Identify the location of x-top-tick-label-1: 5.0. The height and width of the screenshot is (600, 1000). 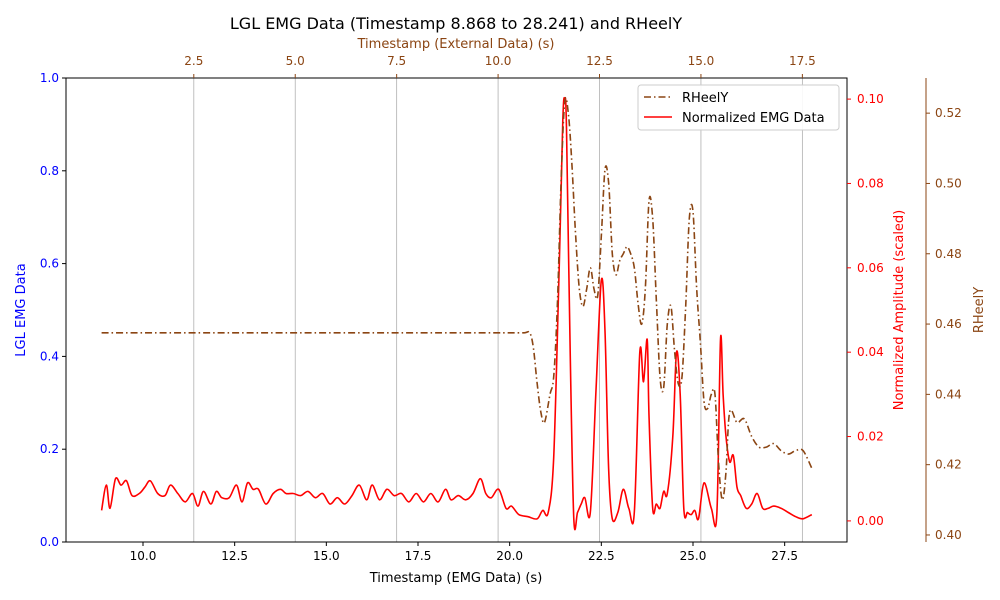
(295, 61).